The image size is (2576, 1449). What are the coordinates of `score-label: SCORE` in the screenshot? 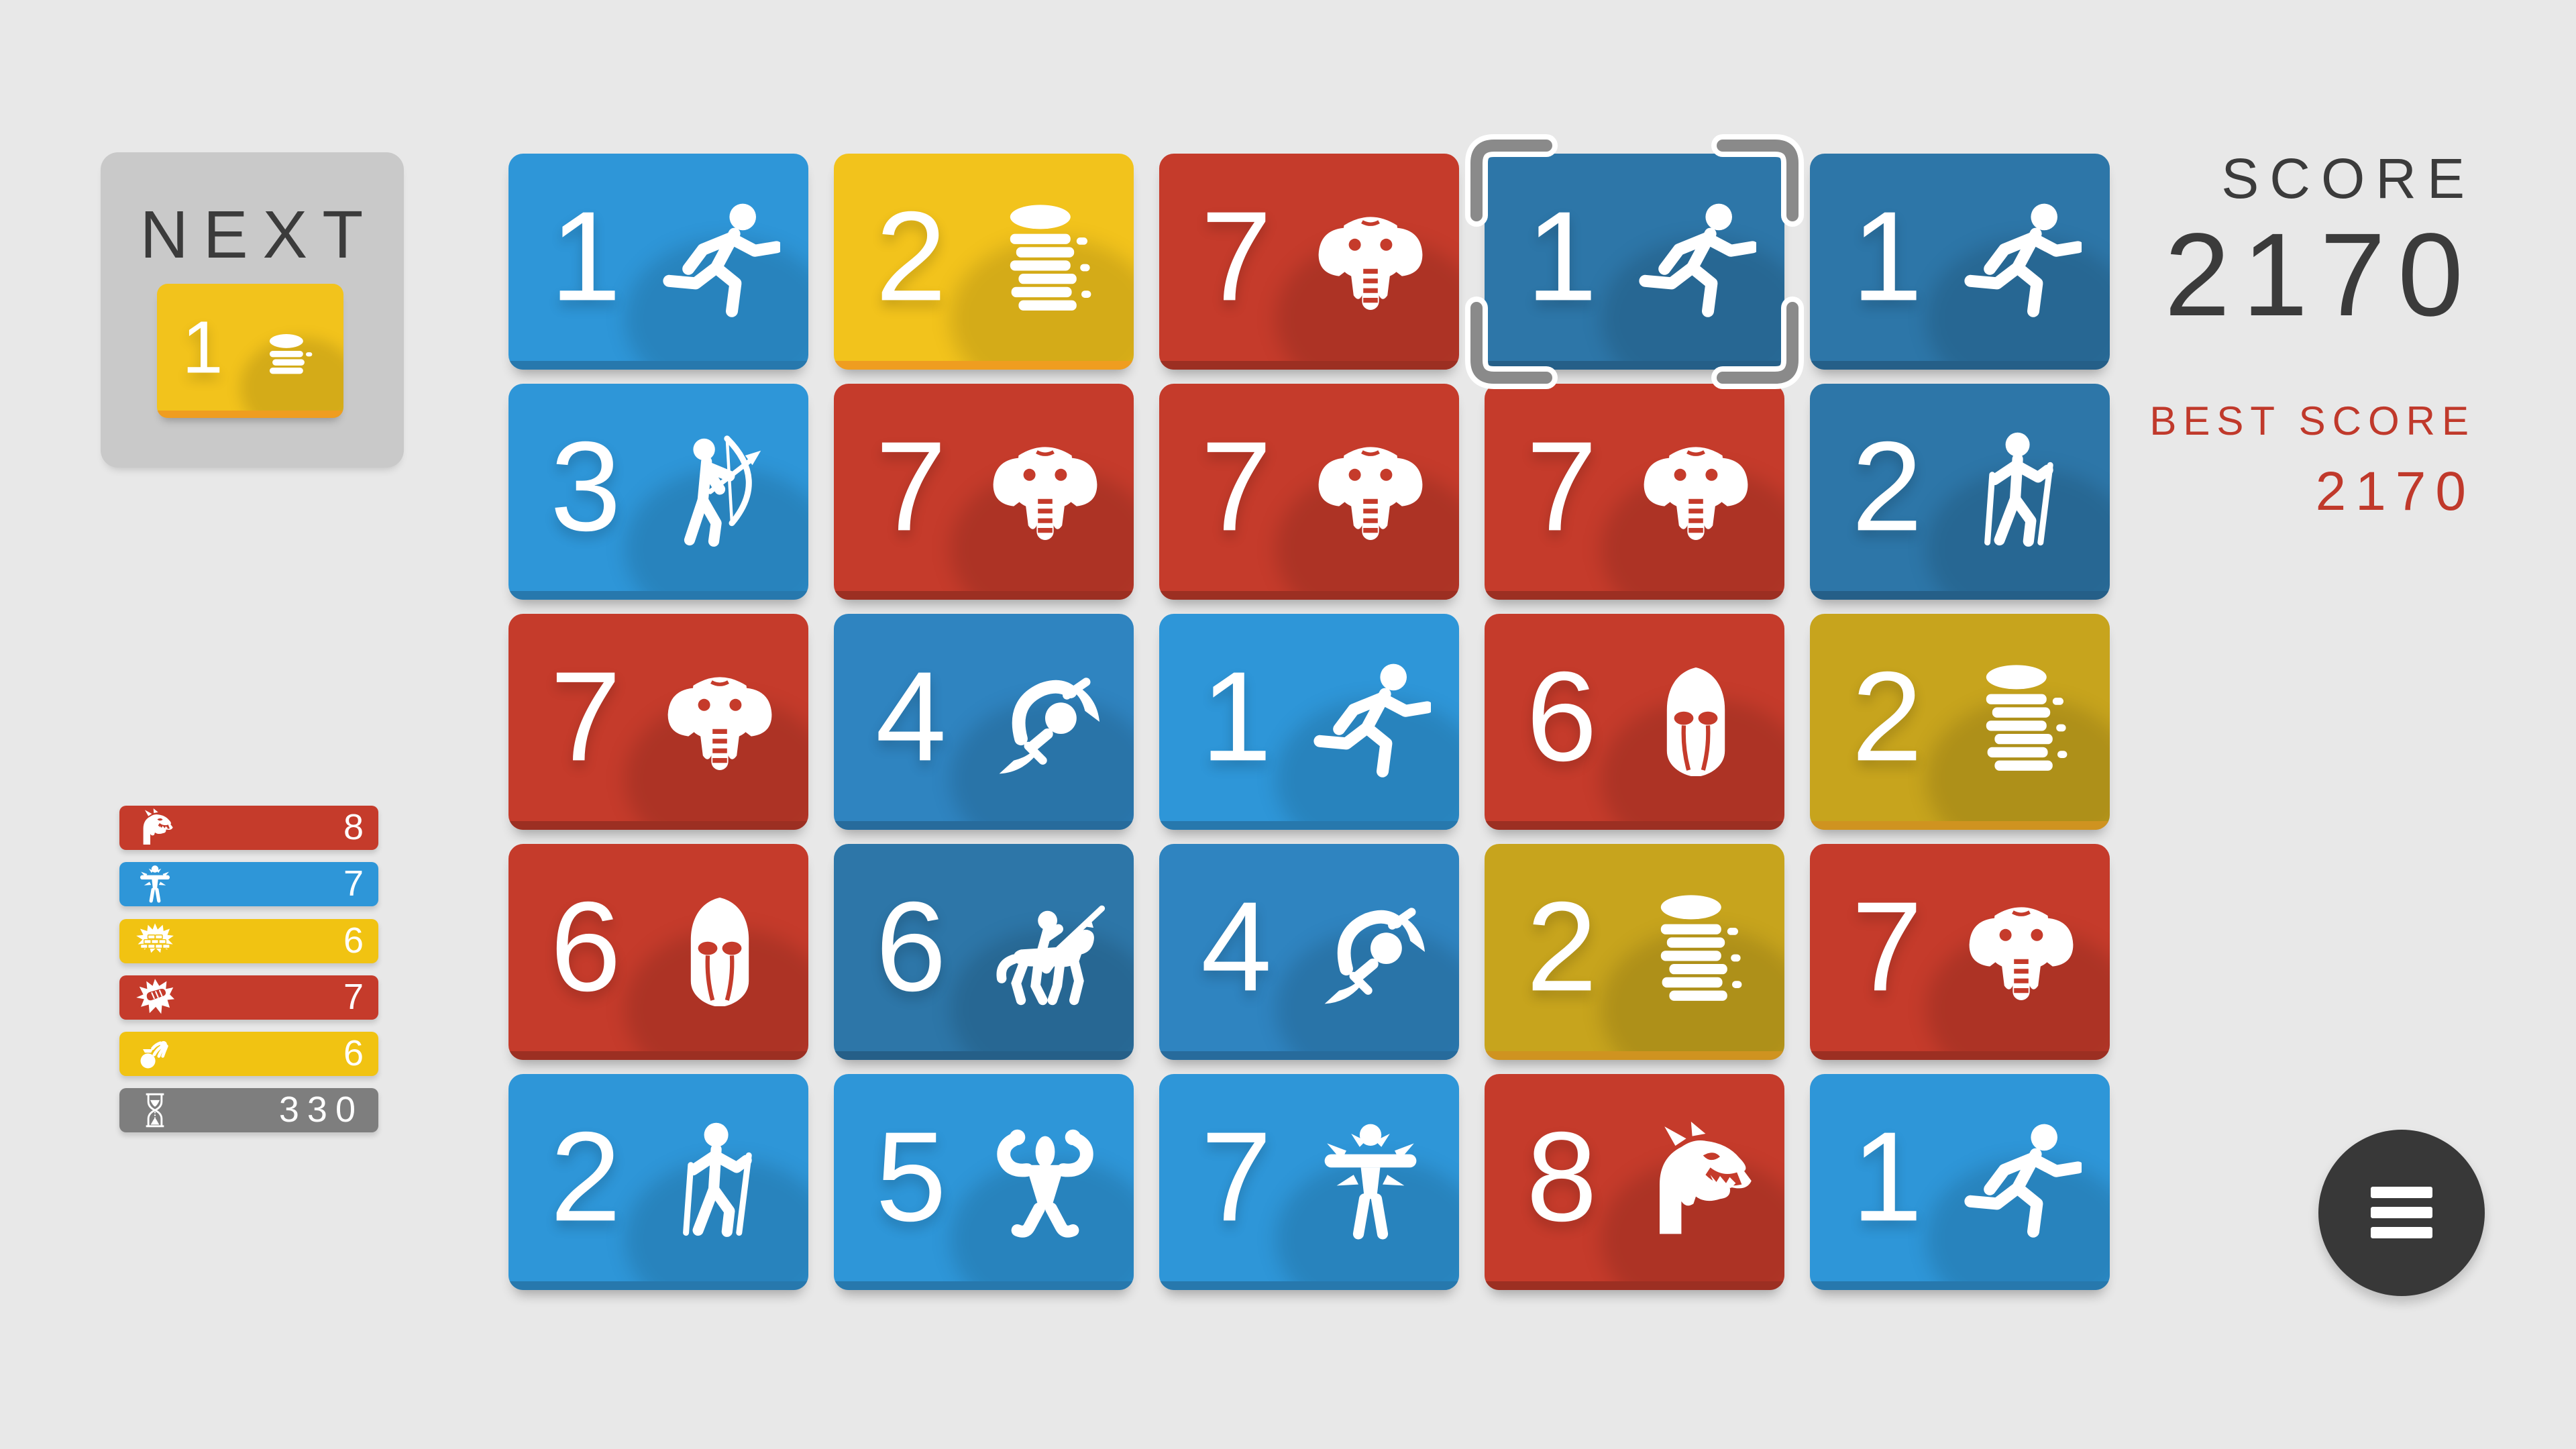 It's located at (2348, 178).